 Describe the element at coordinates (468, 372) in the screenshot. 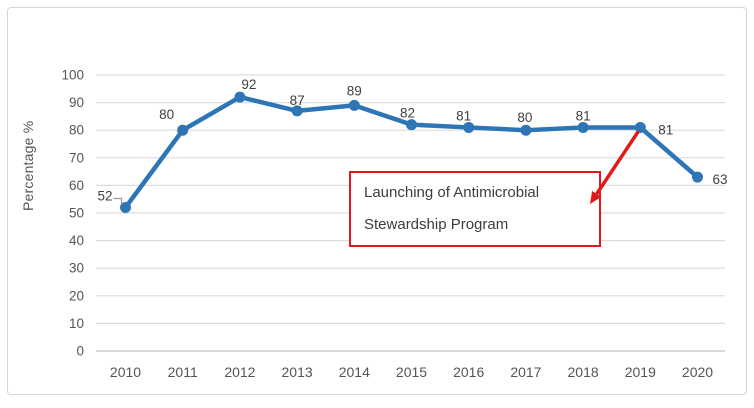

I see `x-tick-label: 2016` at that location.